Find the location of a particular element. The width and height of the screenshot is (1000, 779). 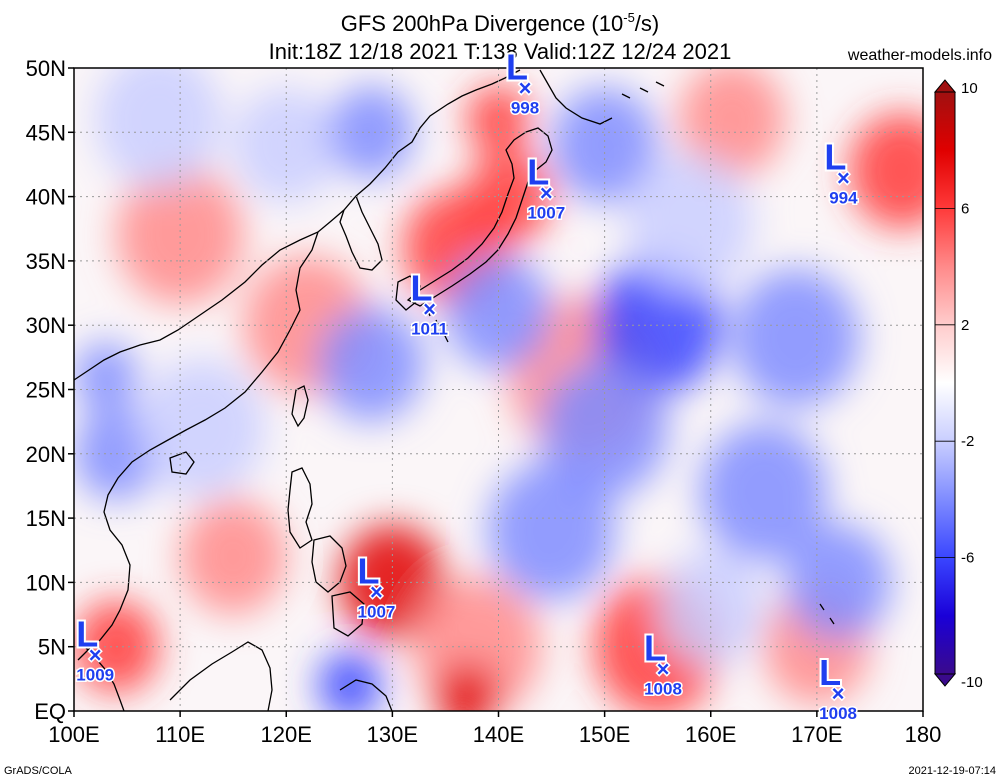

low-center-1: L×1007 is located at coordinates (545, 187).